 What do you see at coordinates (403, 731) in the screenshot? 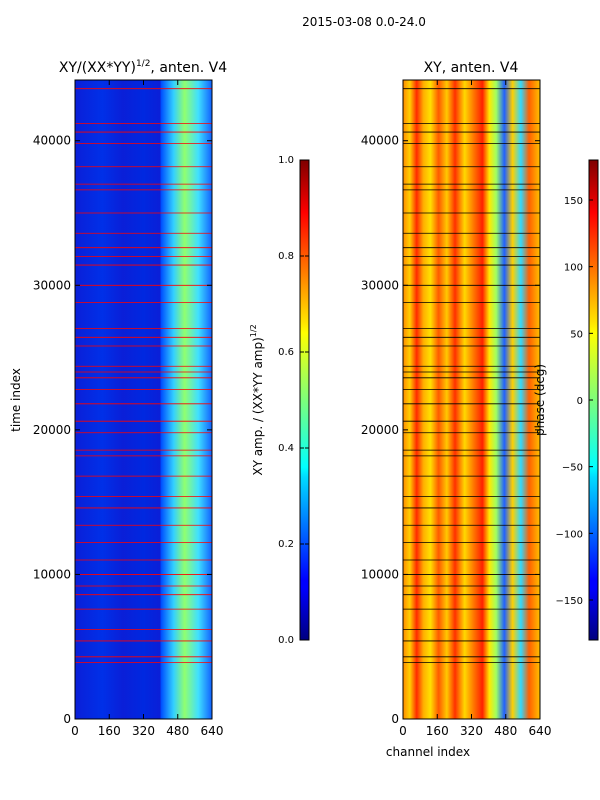
I see `panel2-xtick-label: 0` at bounding box center [403, 731].